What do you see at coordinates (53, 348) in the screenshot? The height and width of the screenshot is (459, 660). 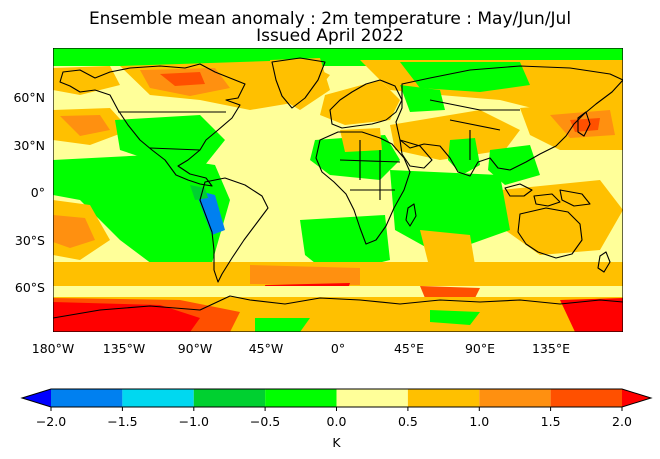 I see `lon-tick-label: 180°W` at bounding box center [53, 348].